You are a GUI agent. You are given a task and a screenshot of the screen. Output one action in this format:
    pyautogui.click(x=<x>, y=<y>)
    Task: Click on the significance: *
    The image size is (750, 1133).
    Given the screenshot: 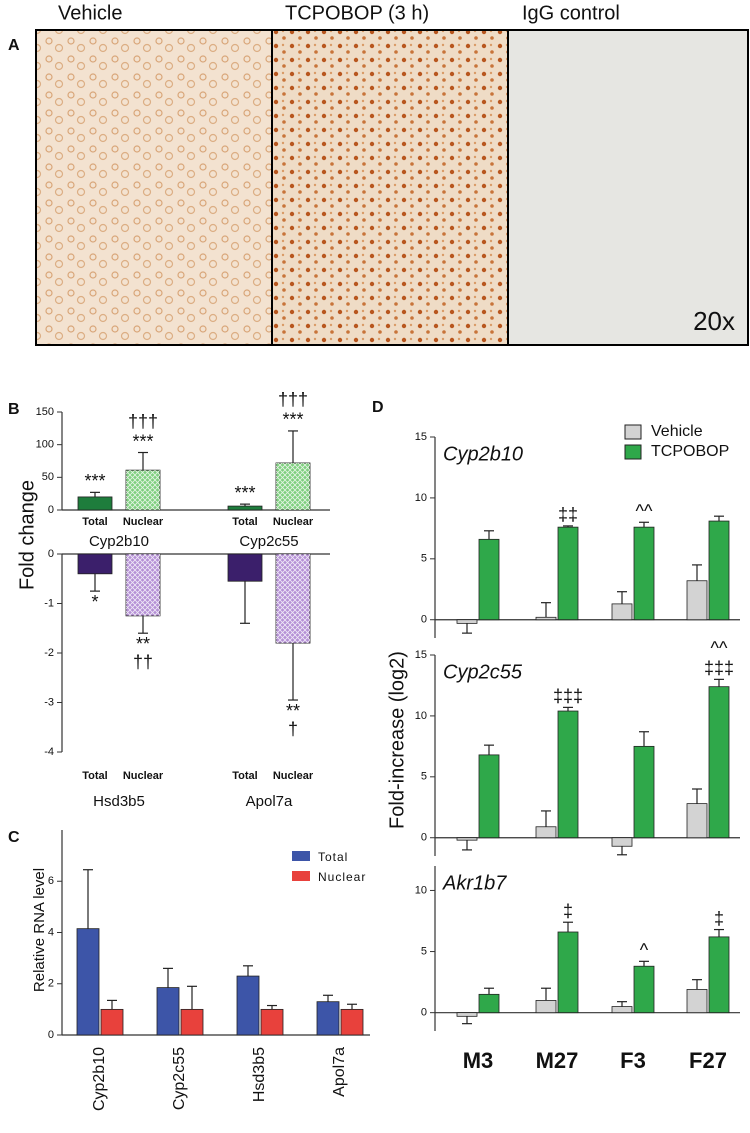 What is the action you would take?
    pyautogui.click(x=94, y=602)
    